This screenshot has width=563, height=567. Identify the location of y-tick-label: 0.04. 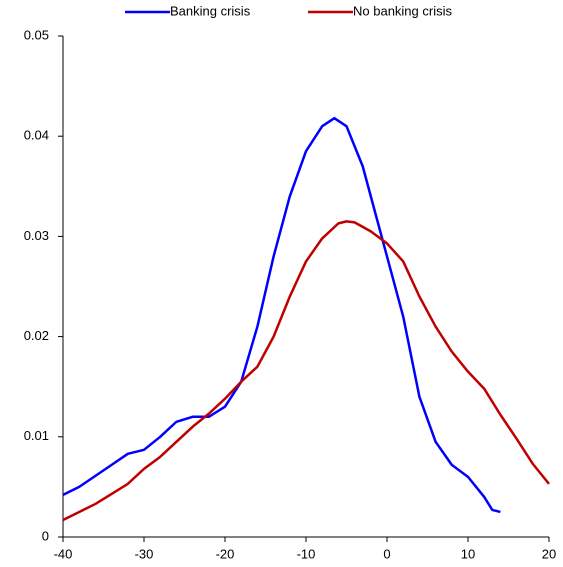
(36, 135).